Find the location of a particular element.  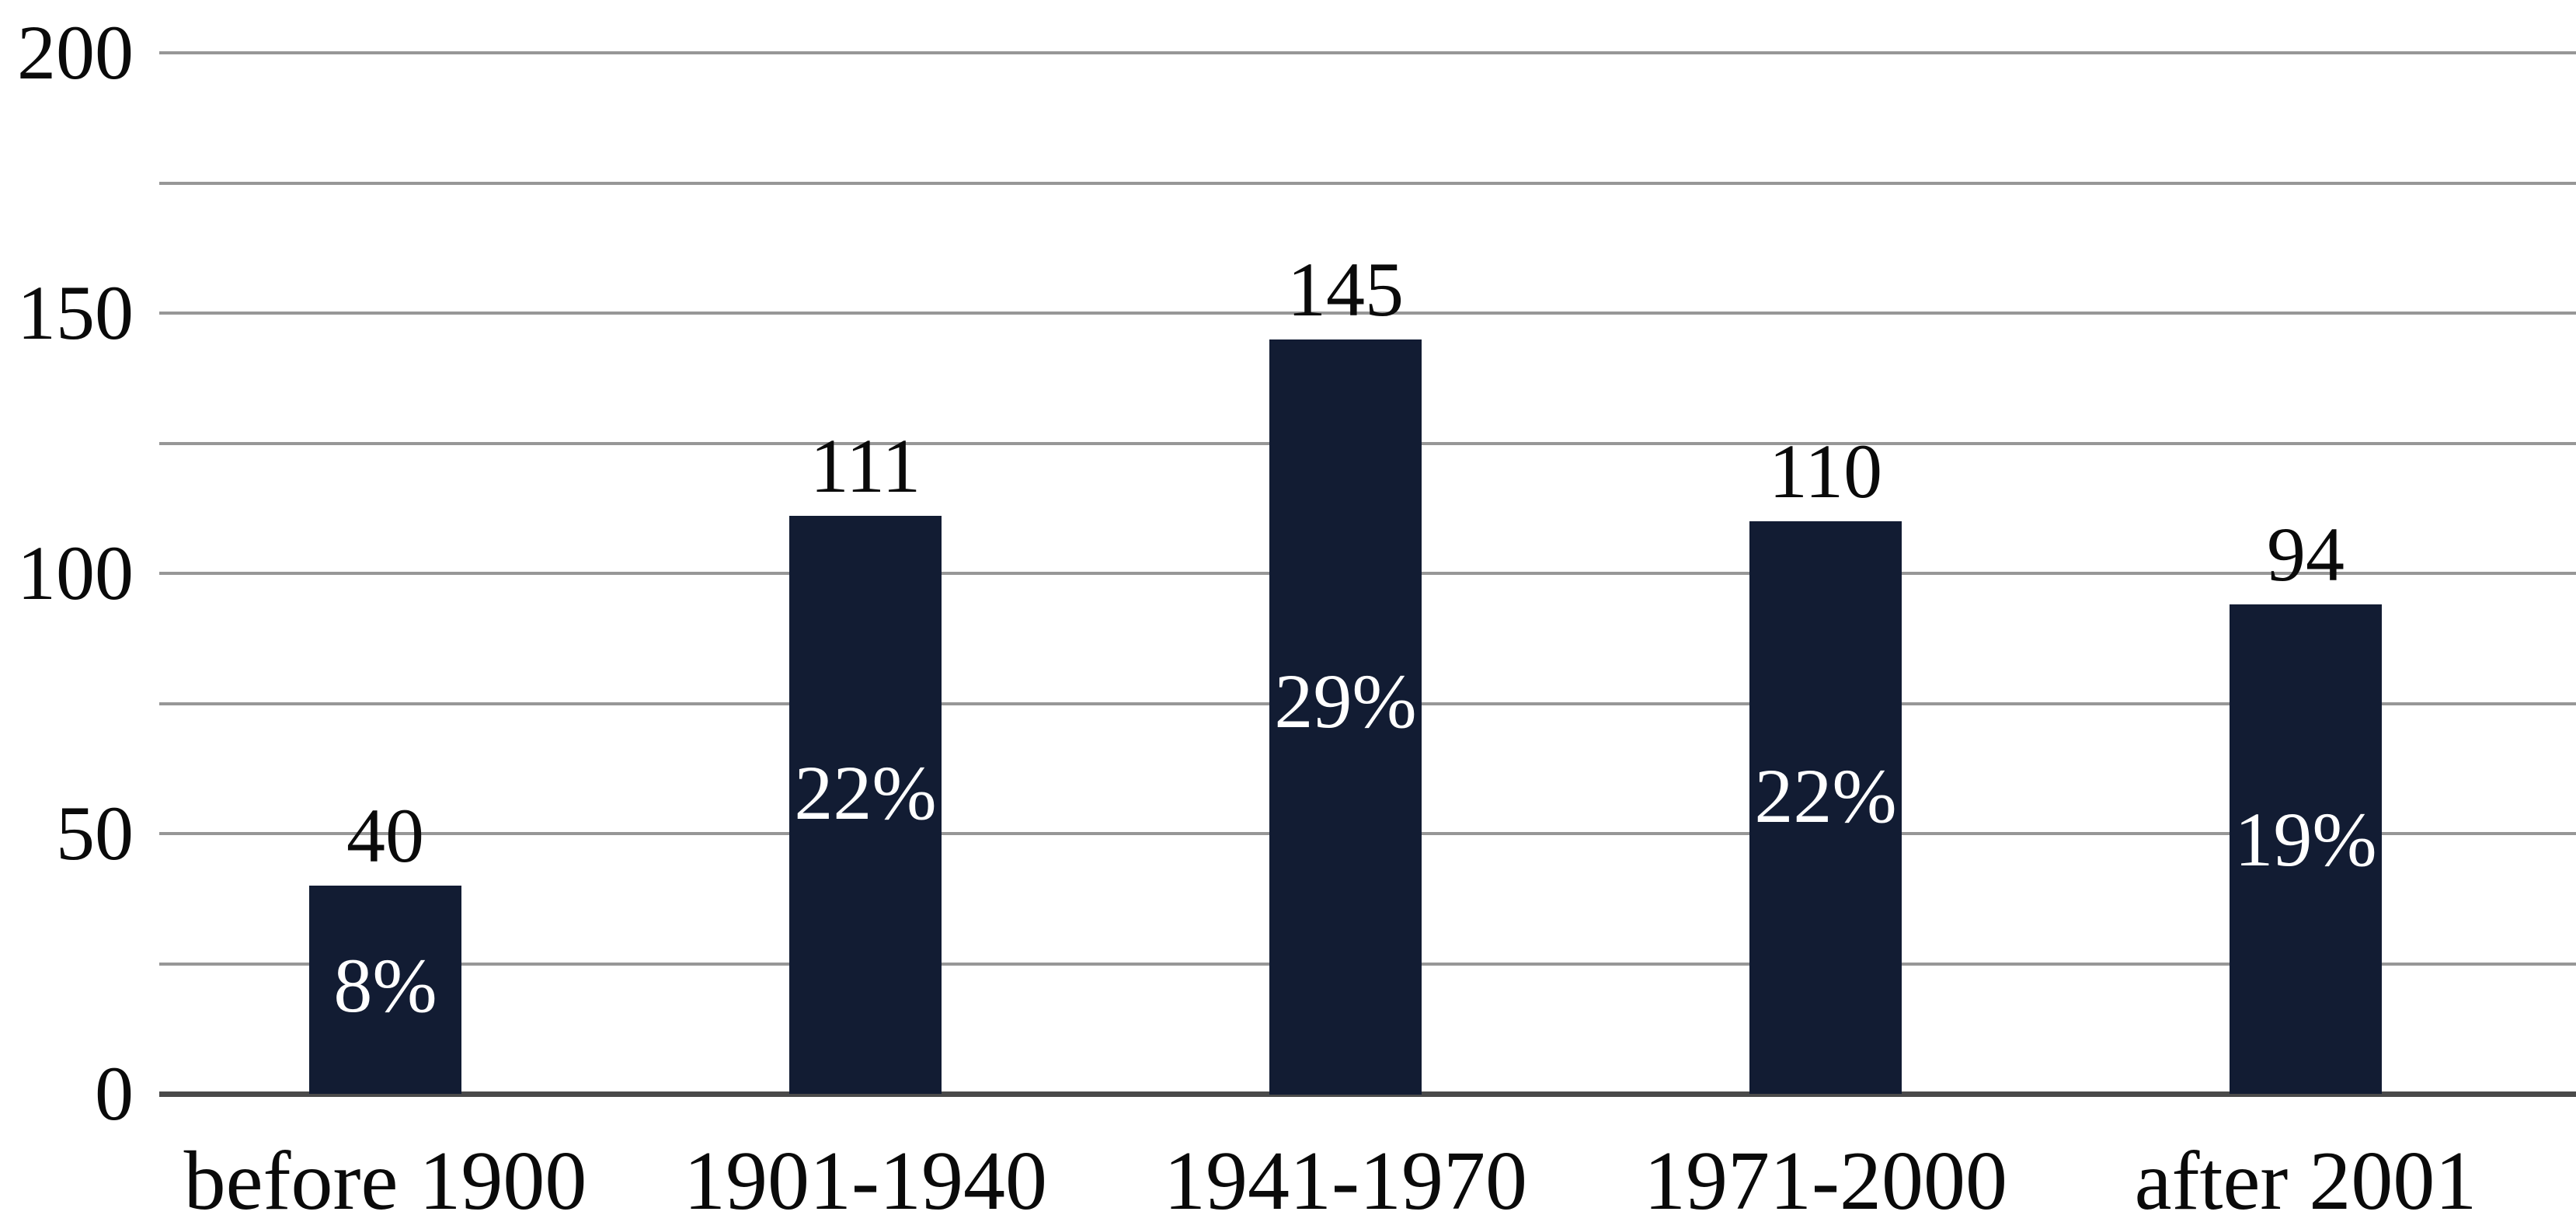

bar-value-label: 110 is located at coordinates (1825, 471).